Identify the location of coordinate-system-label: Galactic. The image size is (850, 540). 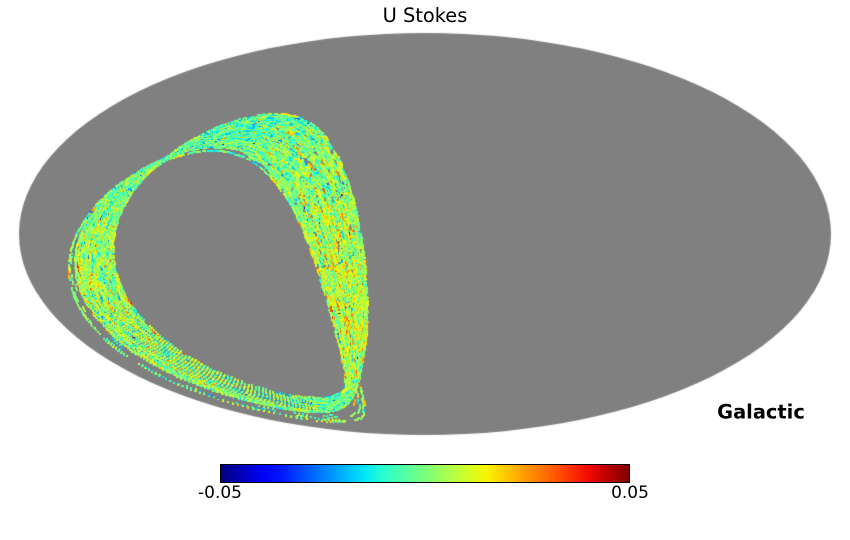
(761, 412).